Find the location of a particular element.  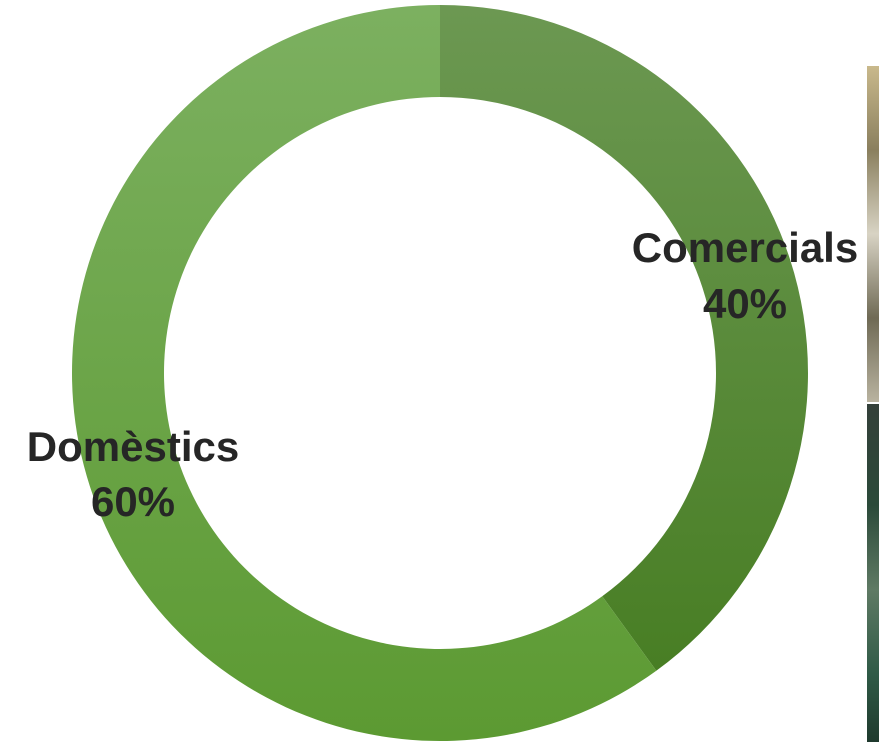

slice-label-domestics-name: Domèstics is located at coordinates (133, 446).